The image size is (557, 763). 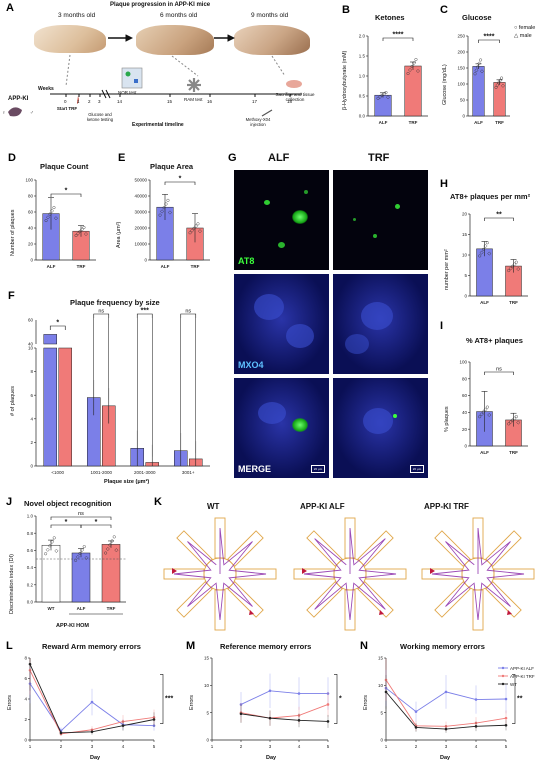 What do you see at coordinates (89, 101) in the screenshot?
I see `week-2: 2` at bounding box center [89, 101].